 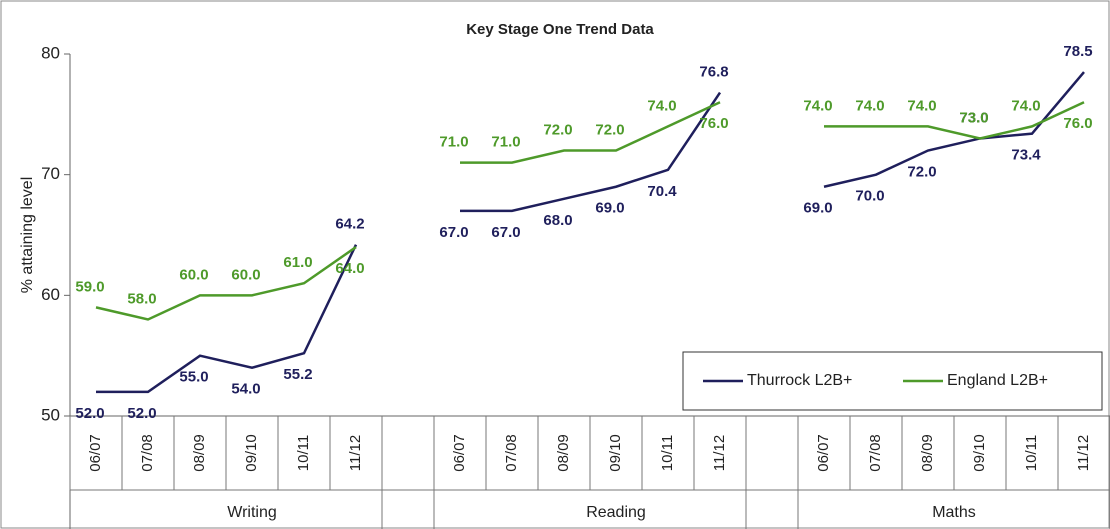 What do you see at coordinates (297, 374) in the screenshot?
I see `data-label: 55.2` at bounding box center [297, 374].